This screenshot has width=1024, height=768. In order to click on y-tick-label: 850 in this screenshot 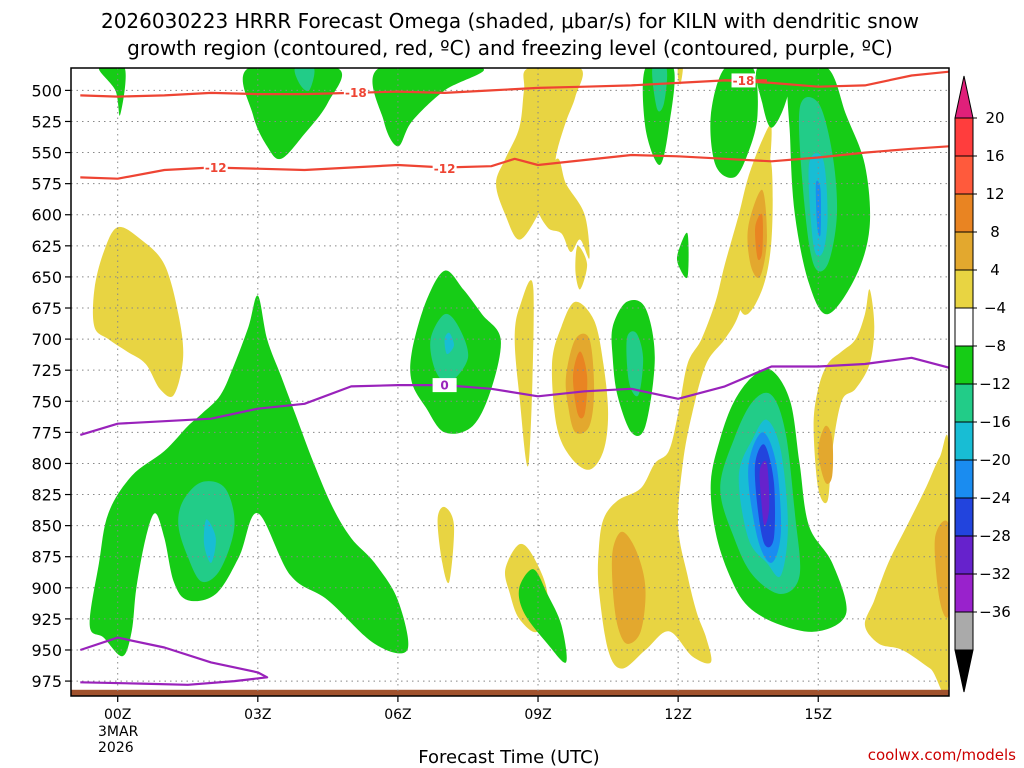, I will do `click(46, 526)`.